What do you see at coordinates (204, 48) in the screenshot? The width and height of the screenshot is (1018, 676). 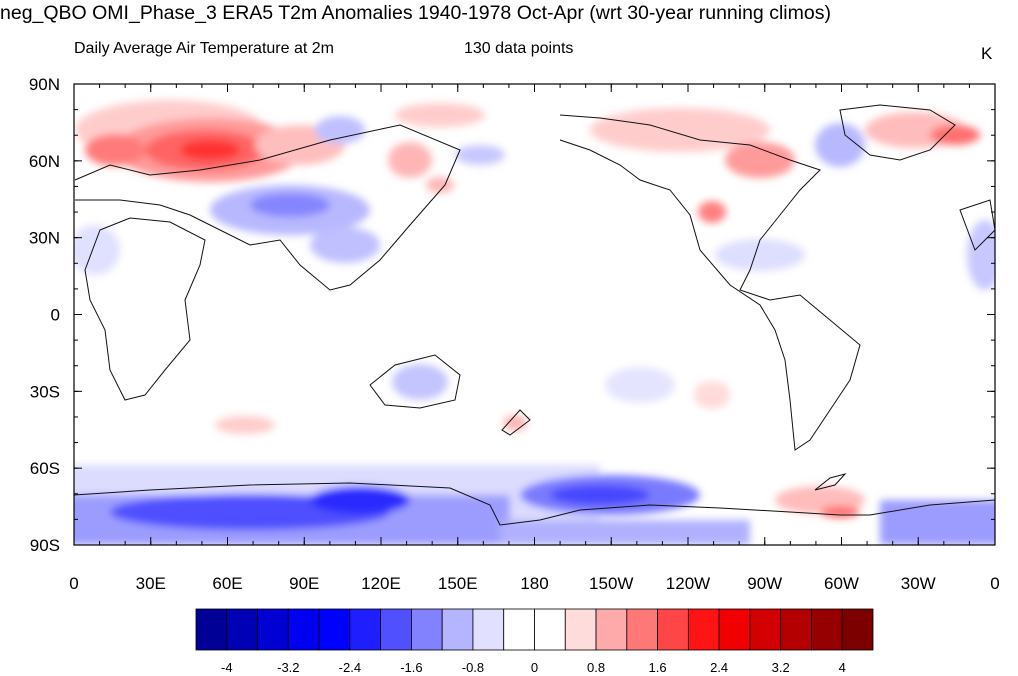 I see `variable-subtitle: Daily Average Air Temperature at 2m` at bounding box center [204, 48].